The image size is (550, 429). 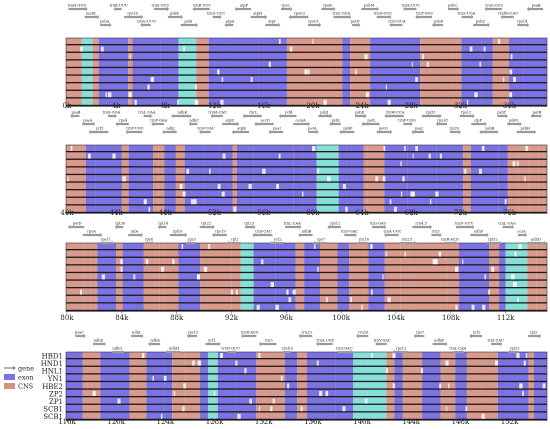 I want to click on gene-label: ndhC, so click(x=194, y=120).